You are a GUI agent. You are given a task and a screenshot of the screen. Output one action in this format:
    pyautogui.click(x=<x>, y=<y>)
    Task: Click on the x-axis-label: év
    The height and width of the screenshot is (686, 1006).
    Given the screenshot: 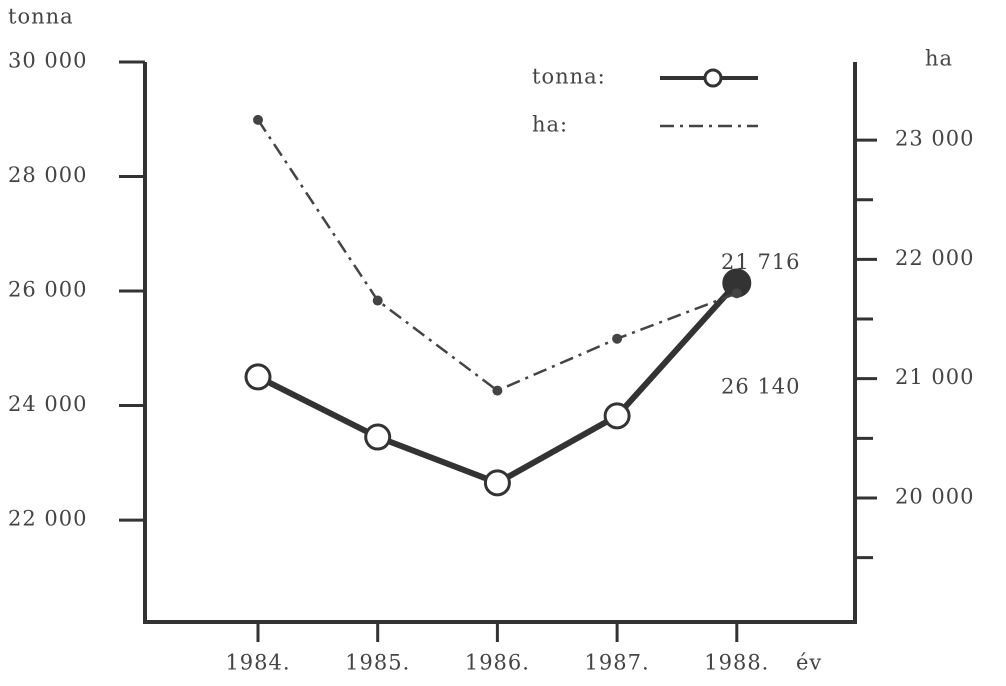 What is the action you would take?
    pyautogui.click(x=809, y=663)
    